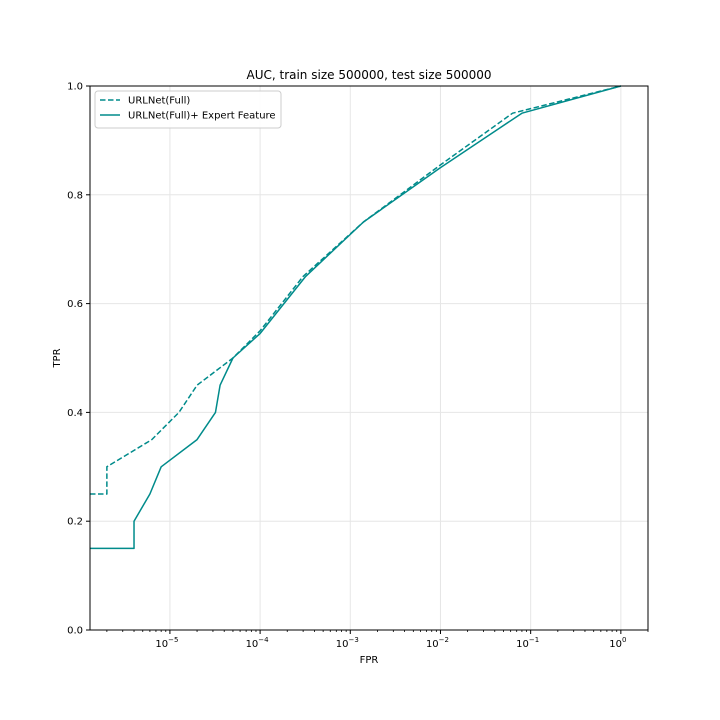 The image size is (720, 720). Describe the element at coordinates (368, 75) in the screenshot. I see `chart-title: AUC, train size 500000, test size 500000` at that location.